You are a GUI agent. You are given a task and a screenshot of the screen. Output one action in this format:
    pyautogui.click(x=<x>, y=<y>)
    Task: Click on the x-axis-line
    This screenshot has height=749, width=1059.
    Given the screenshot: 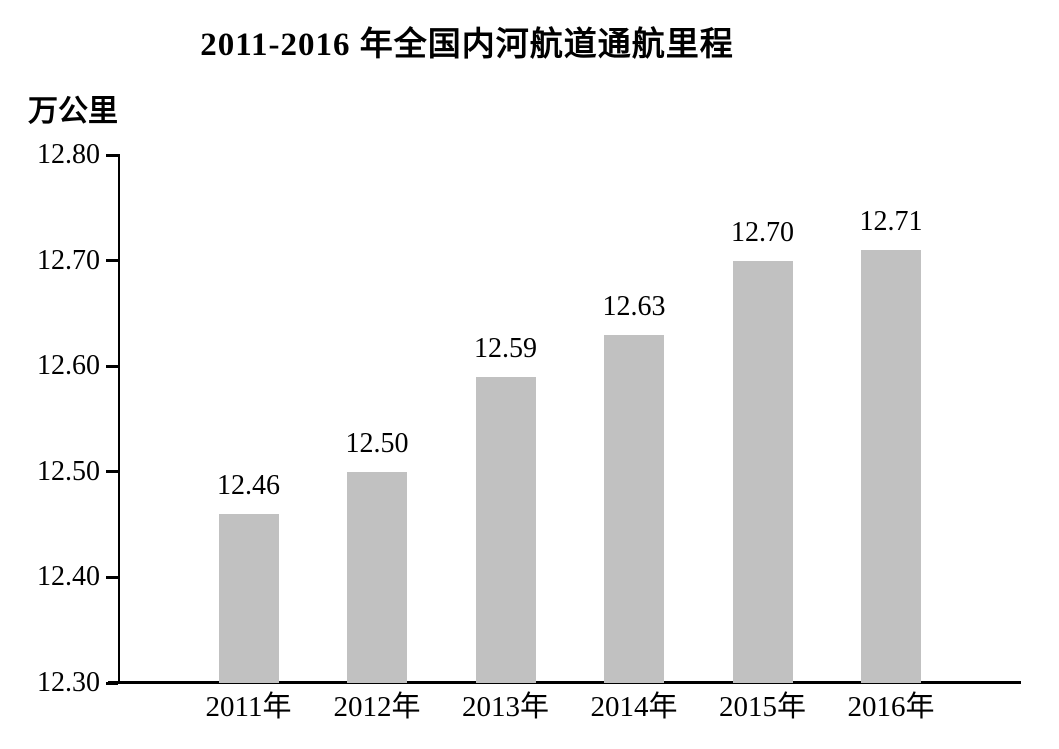 What is the action you would take?
    pyautogui.click(x=564, y=682)
    